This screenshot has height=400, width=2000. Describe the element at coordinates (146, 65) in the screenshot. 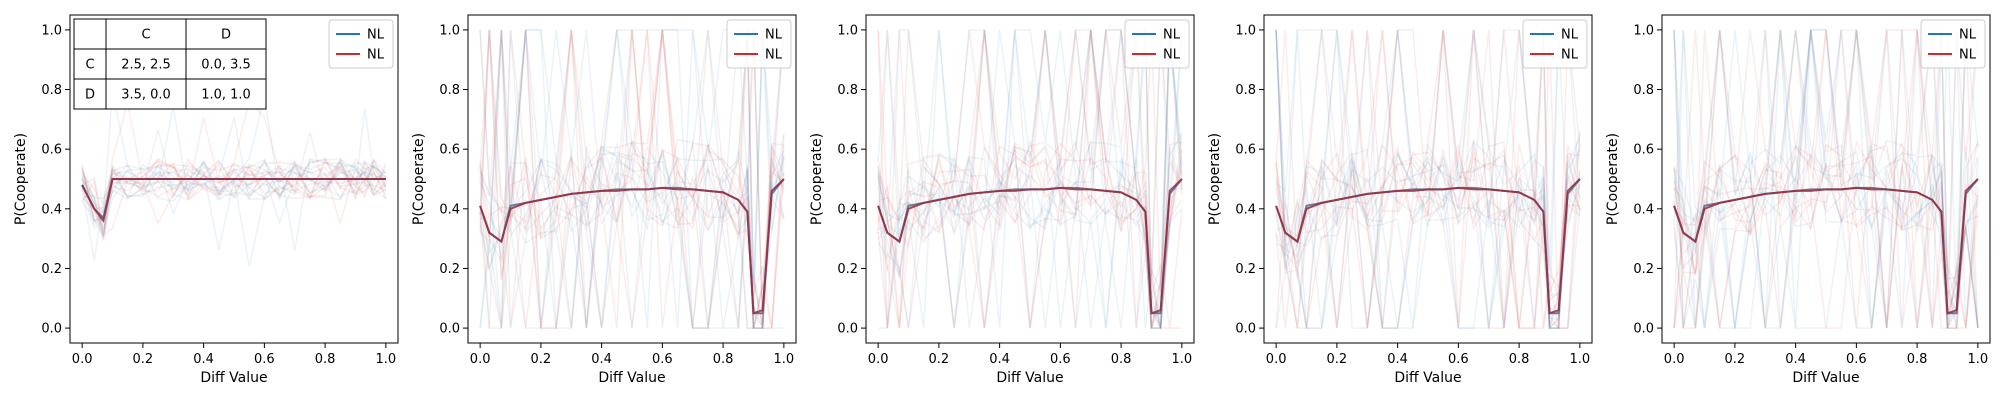

I see `table-cell: 2.5, 2.5` at that location.